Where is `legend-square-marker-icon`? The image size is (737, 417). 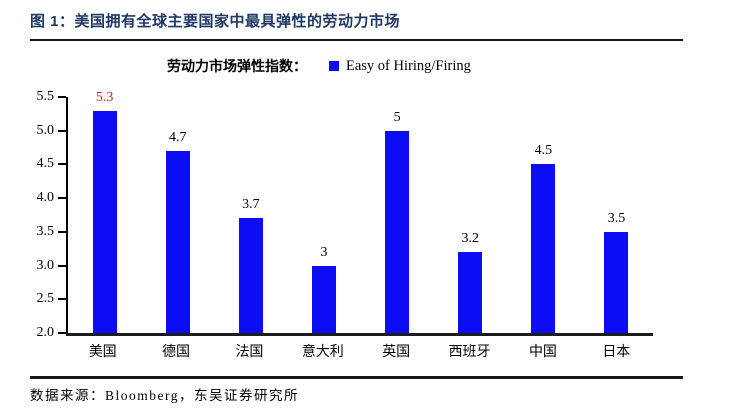
legend-square-marker-icon is located at coordinates (334, 66).